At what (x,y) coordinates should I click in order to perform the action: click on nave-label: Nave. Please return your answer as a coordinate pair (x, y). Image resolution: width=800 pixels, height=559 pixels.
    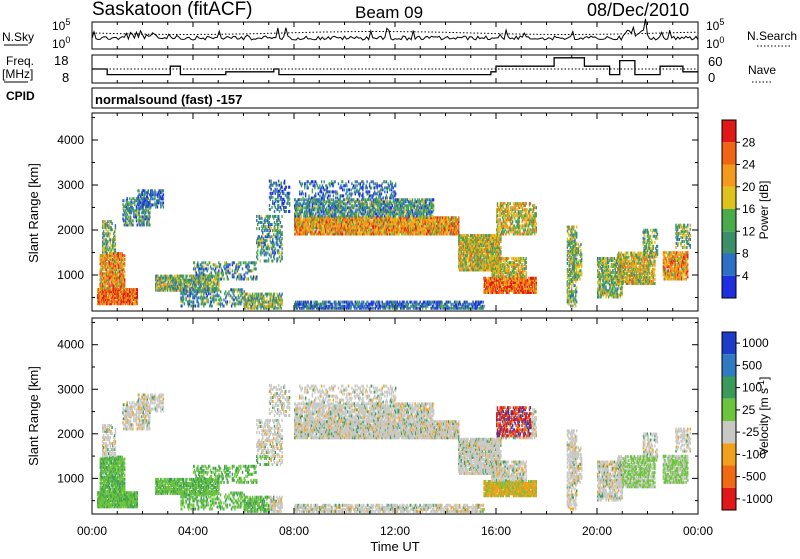
    Looking at the image, I should click on (762, 70).